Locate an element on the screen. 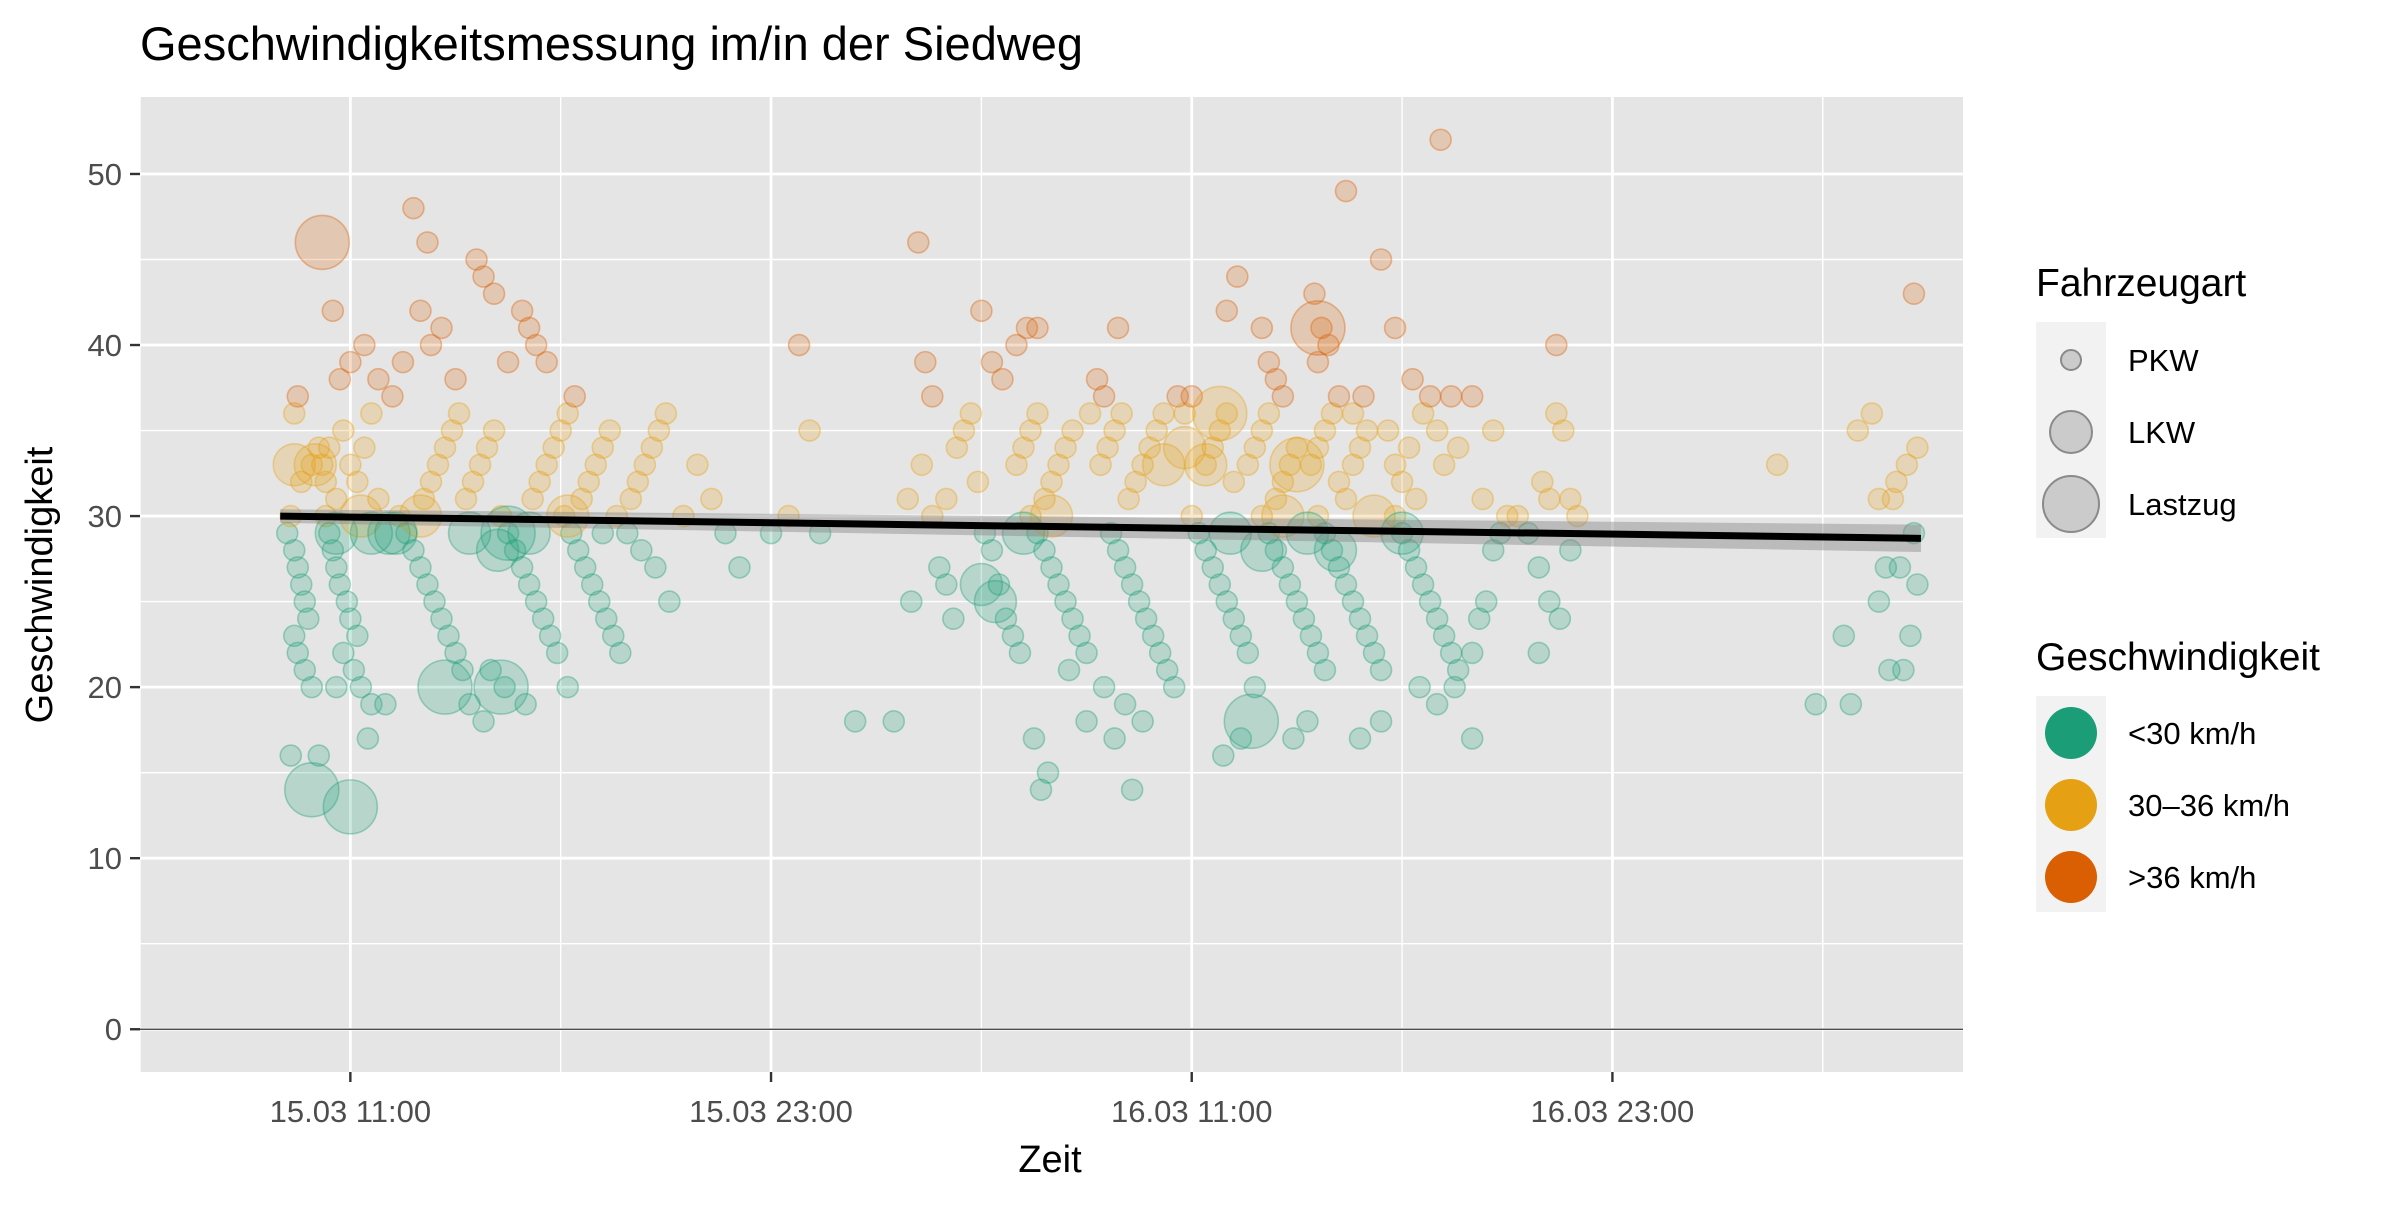 Image resolution: width=2400 pixels, height=1205 pixels. x-axis-label: Zeit is located at coordinates (1050, 1160).